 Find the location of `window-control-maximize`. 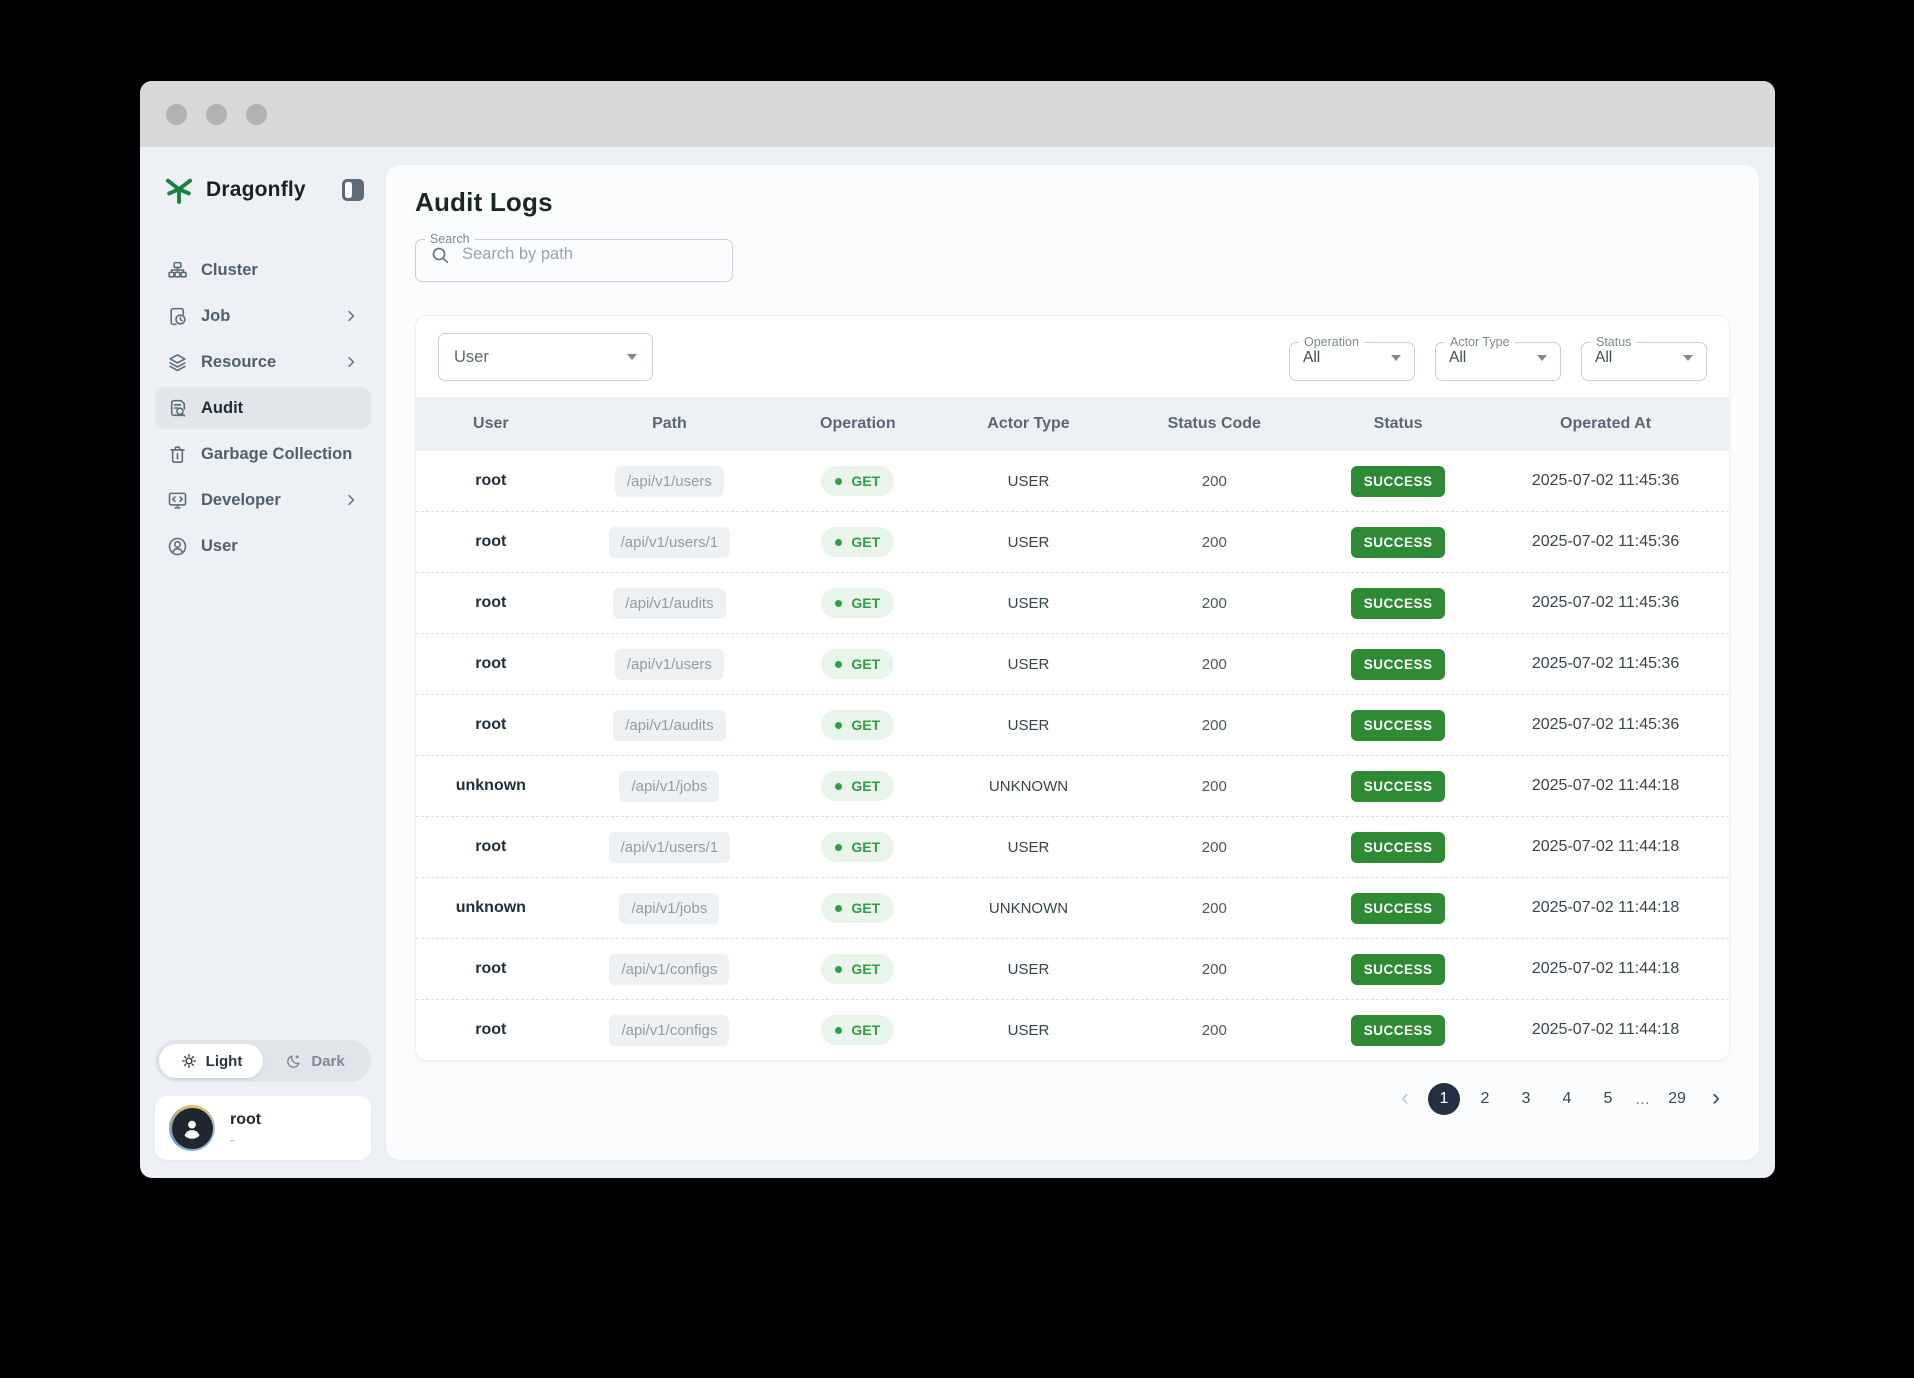

window-control-maximize is located at coordinates (256, 114).